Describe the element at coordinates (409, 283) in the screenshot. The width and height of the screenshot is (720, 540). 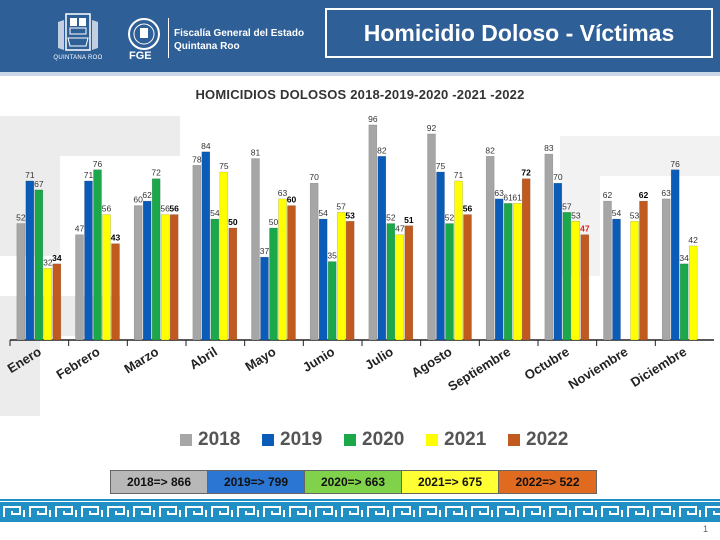
I see `bar-2022-Julio` at that location.